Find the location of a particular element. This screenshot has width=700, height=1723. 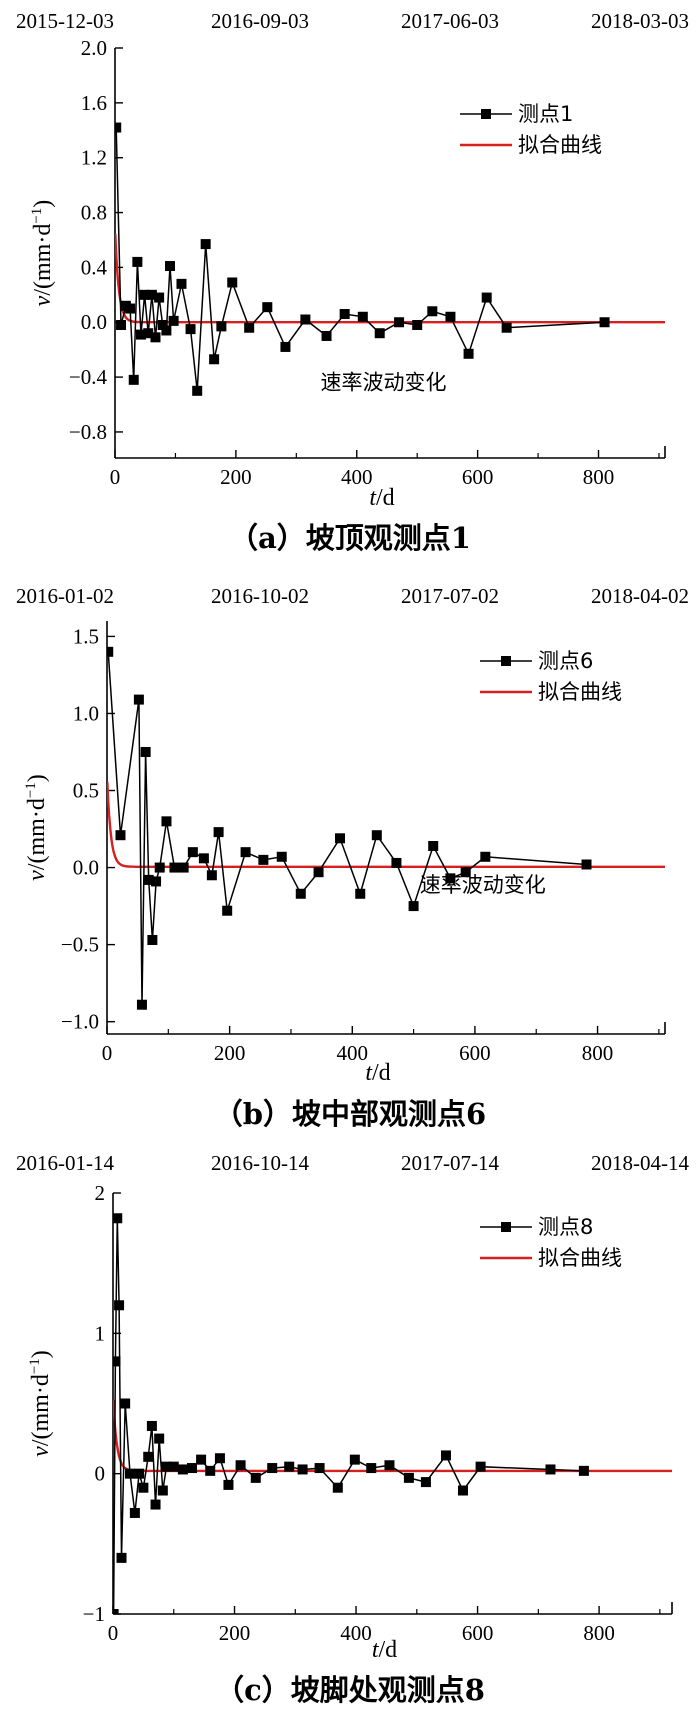

chart-2-top-date-label: 2016-01-02 is located at coordinates (65, 596).